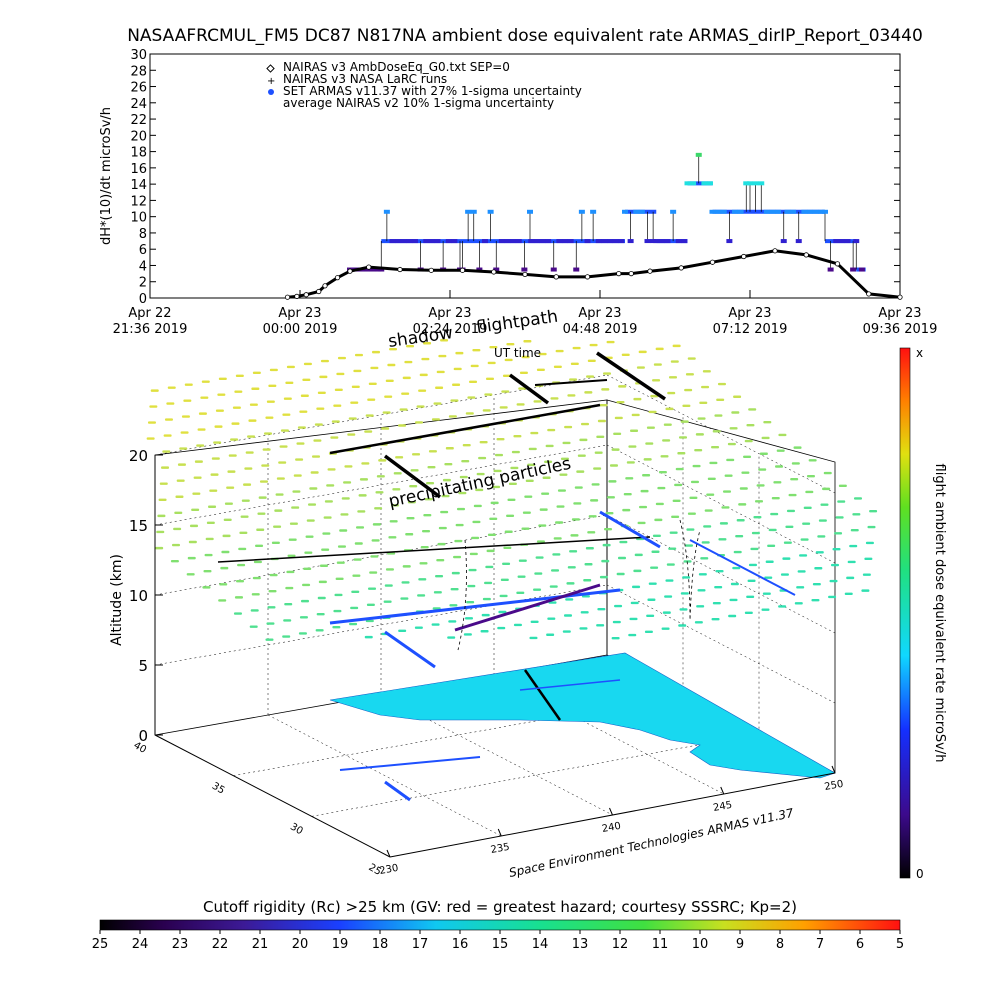  Describe the element at coordinates (138, 153) in the screenshot. I see `y-tick-label: 18` at that location.